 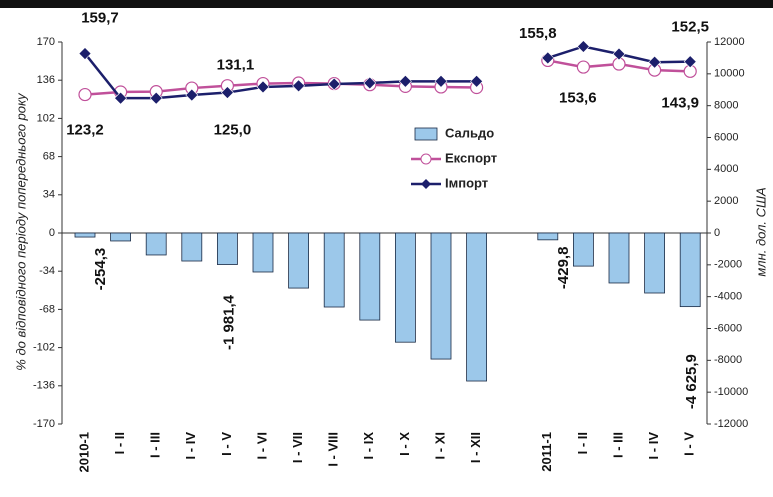 I want to click on x-tick-label: I - IX, so click(x=368, y=446).